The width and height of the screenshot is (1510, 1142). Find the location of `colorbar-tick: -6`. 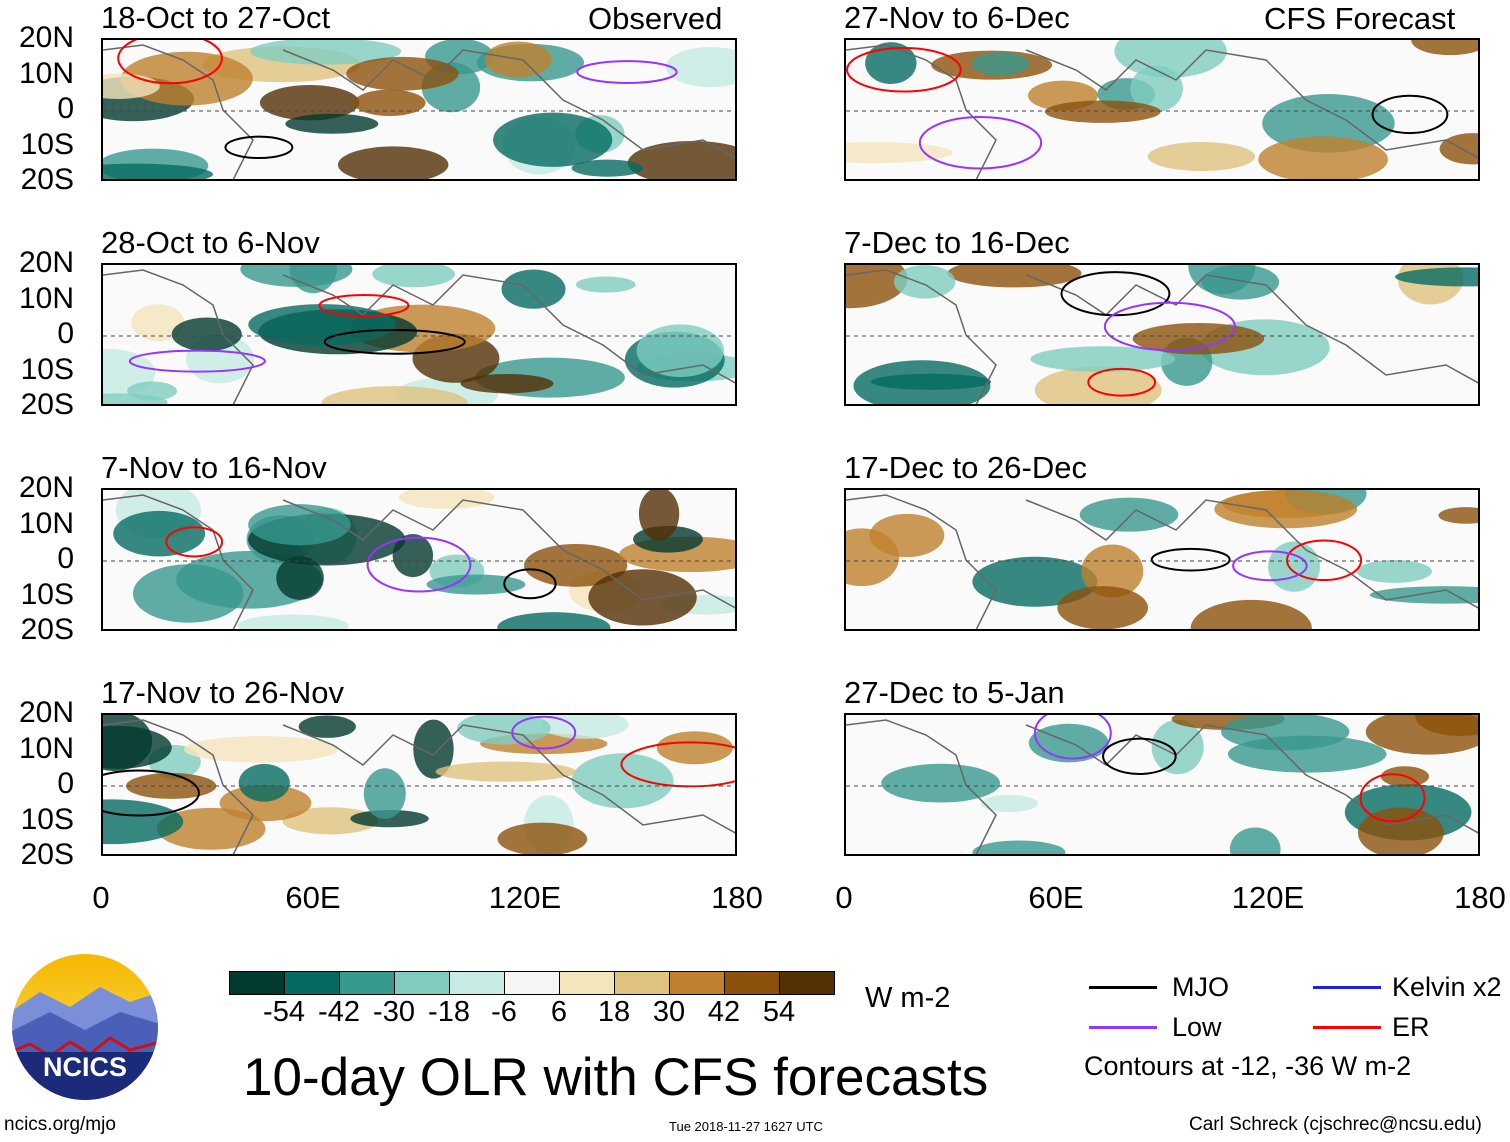

colorbar-tick: -6 is located at coordinates (504, 1012).